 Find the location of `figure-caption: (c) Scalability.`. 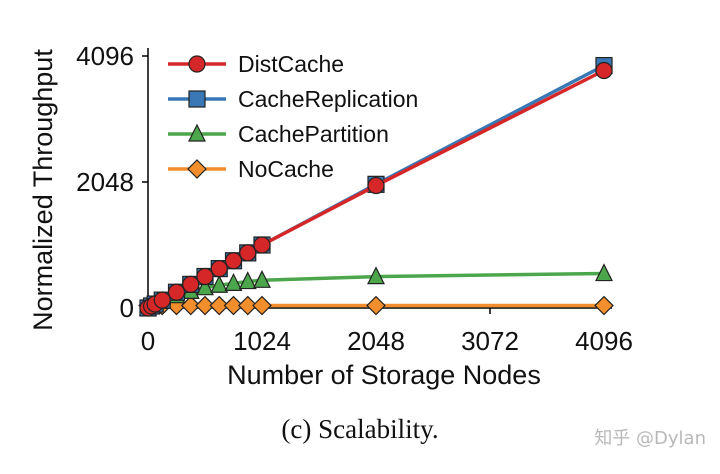

figure-caption: (c) Scalability. is located at coordinates (360, 429).